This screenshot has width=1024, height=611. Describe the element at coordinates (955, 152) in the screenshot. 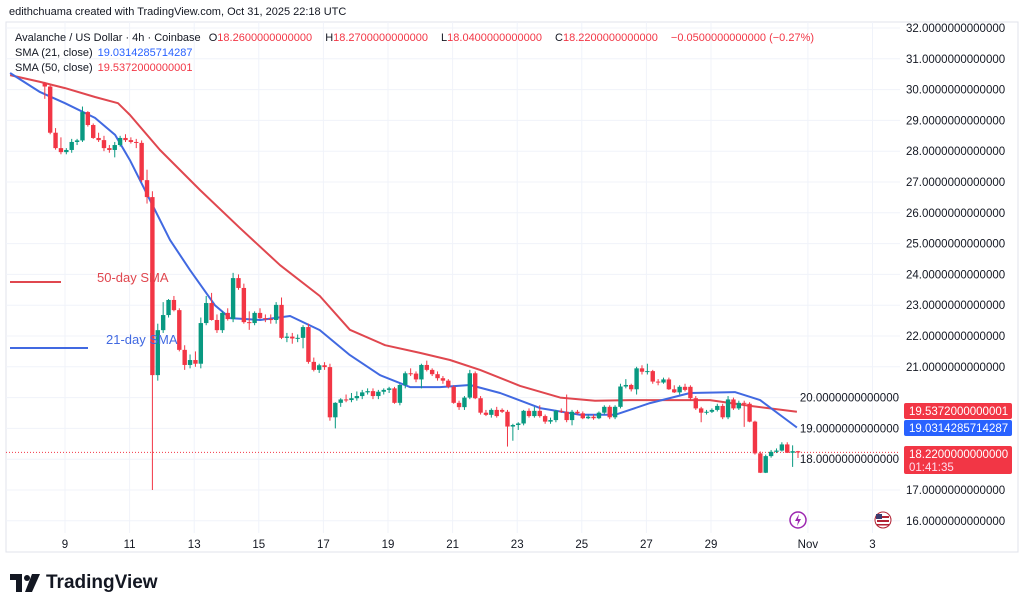

I see `y-tick-label: 28.0000000000000` at that location.